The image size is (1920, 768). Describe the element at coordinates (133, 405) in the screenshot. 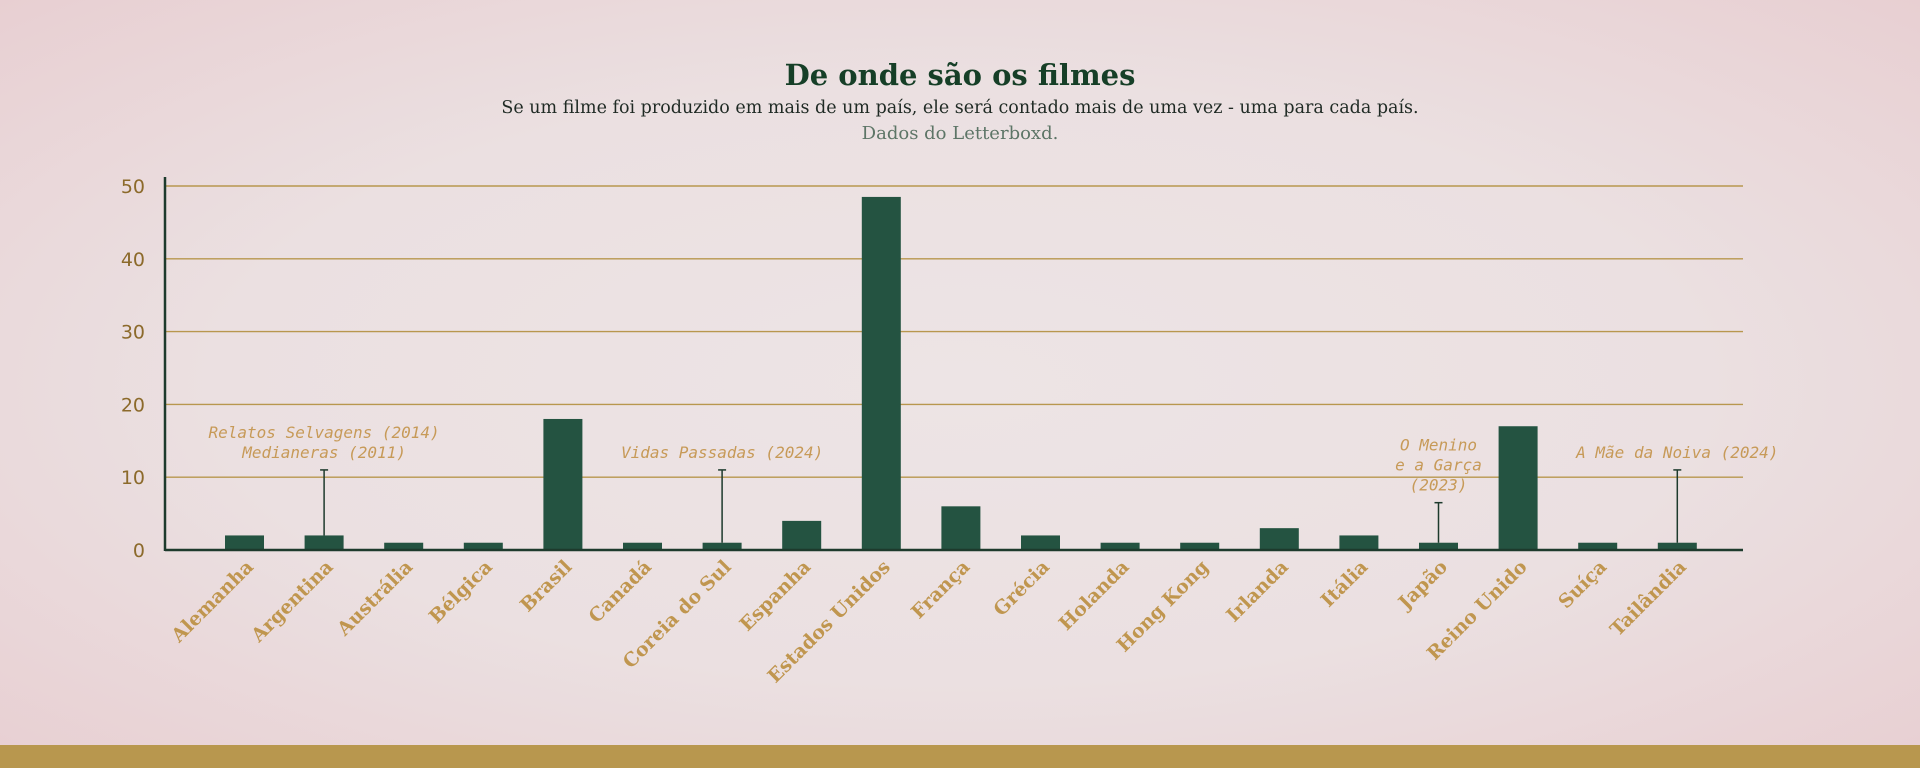

I see `y-tick-label: 20` at that location.